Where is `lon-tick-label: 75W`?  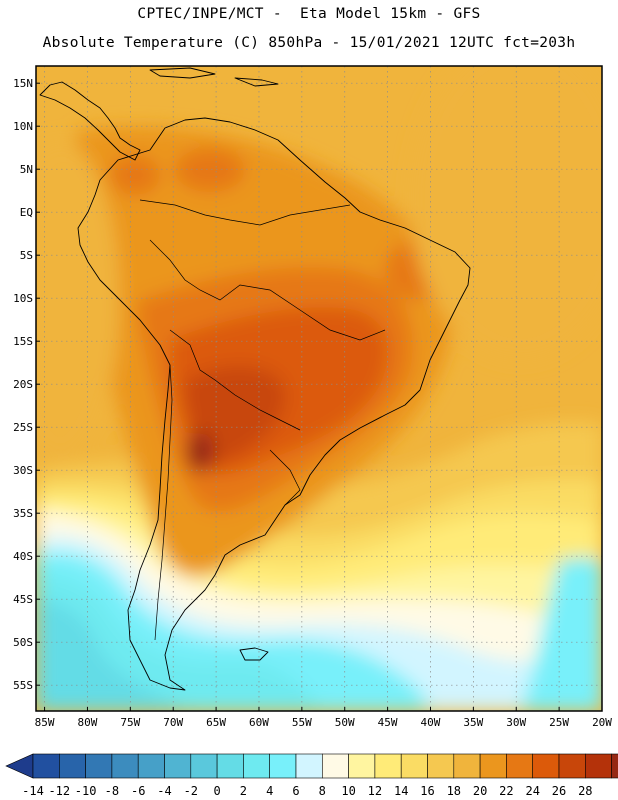 lon-tick-label: 75W is located at coordinates (130, 722).